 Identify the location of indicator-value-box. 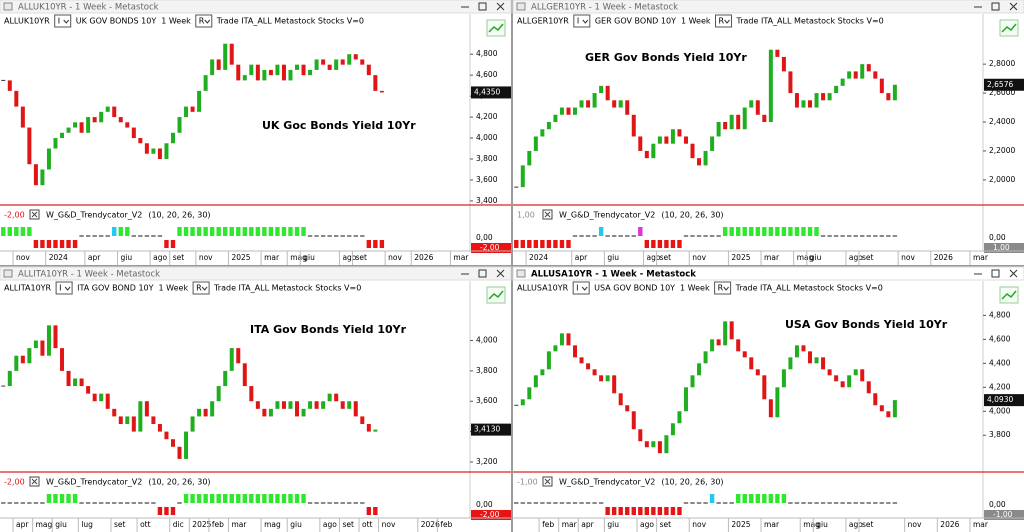
(1004, 515).